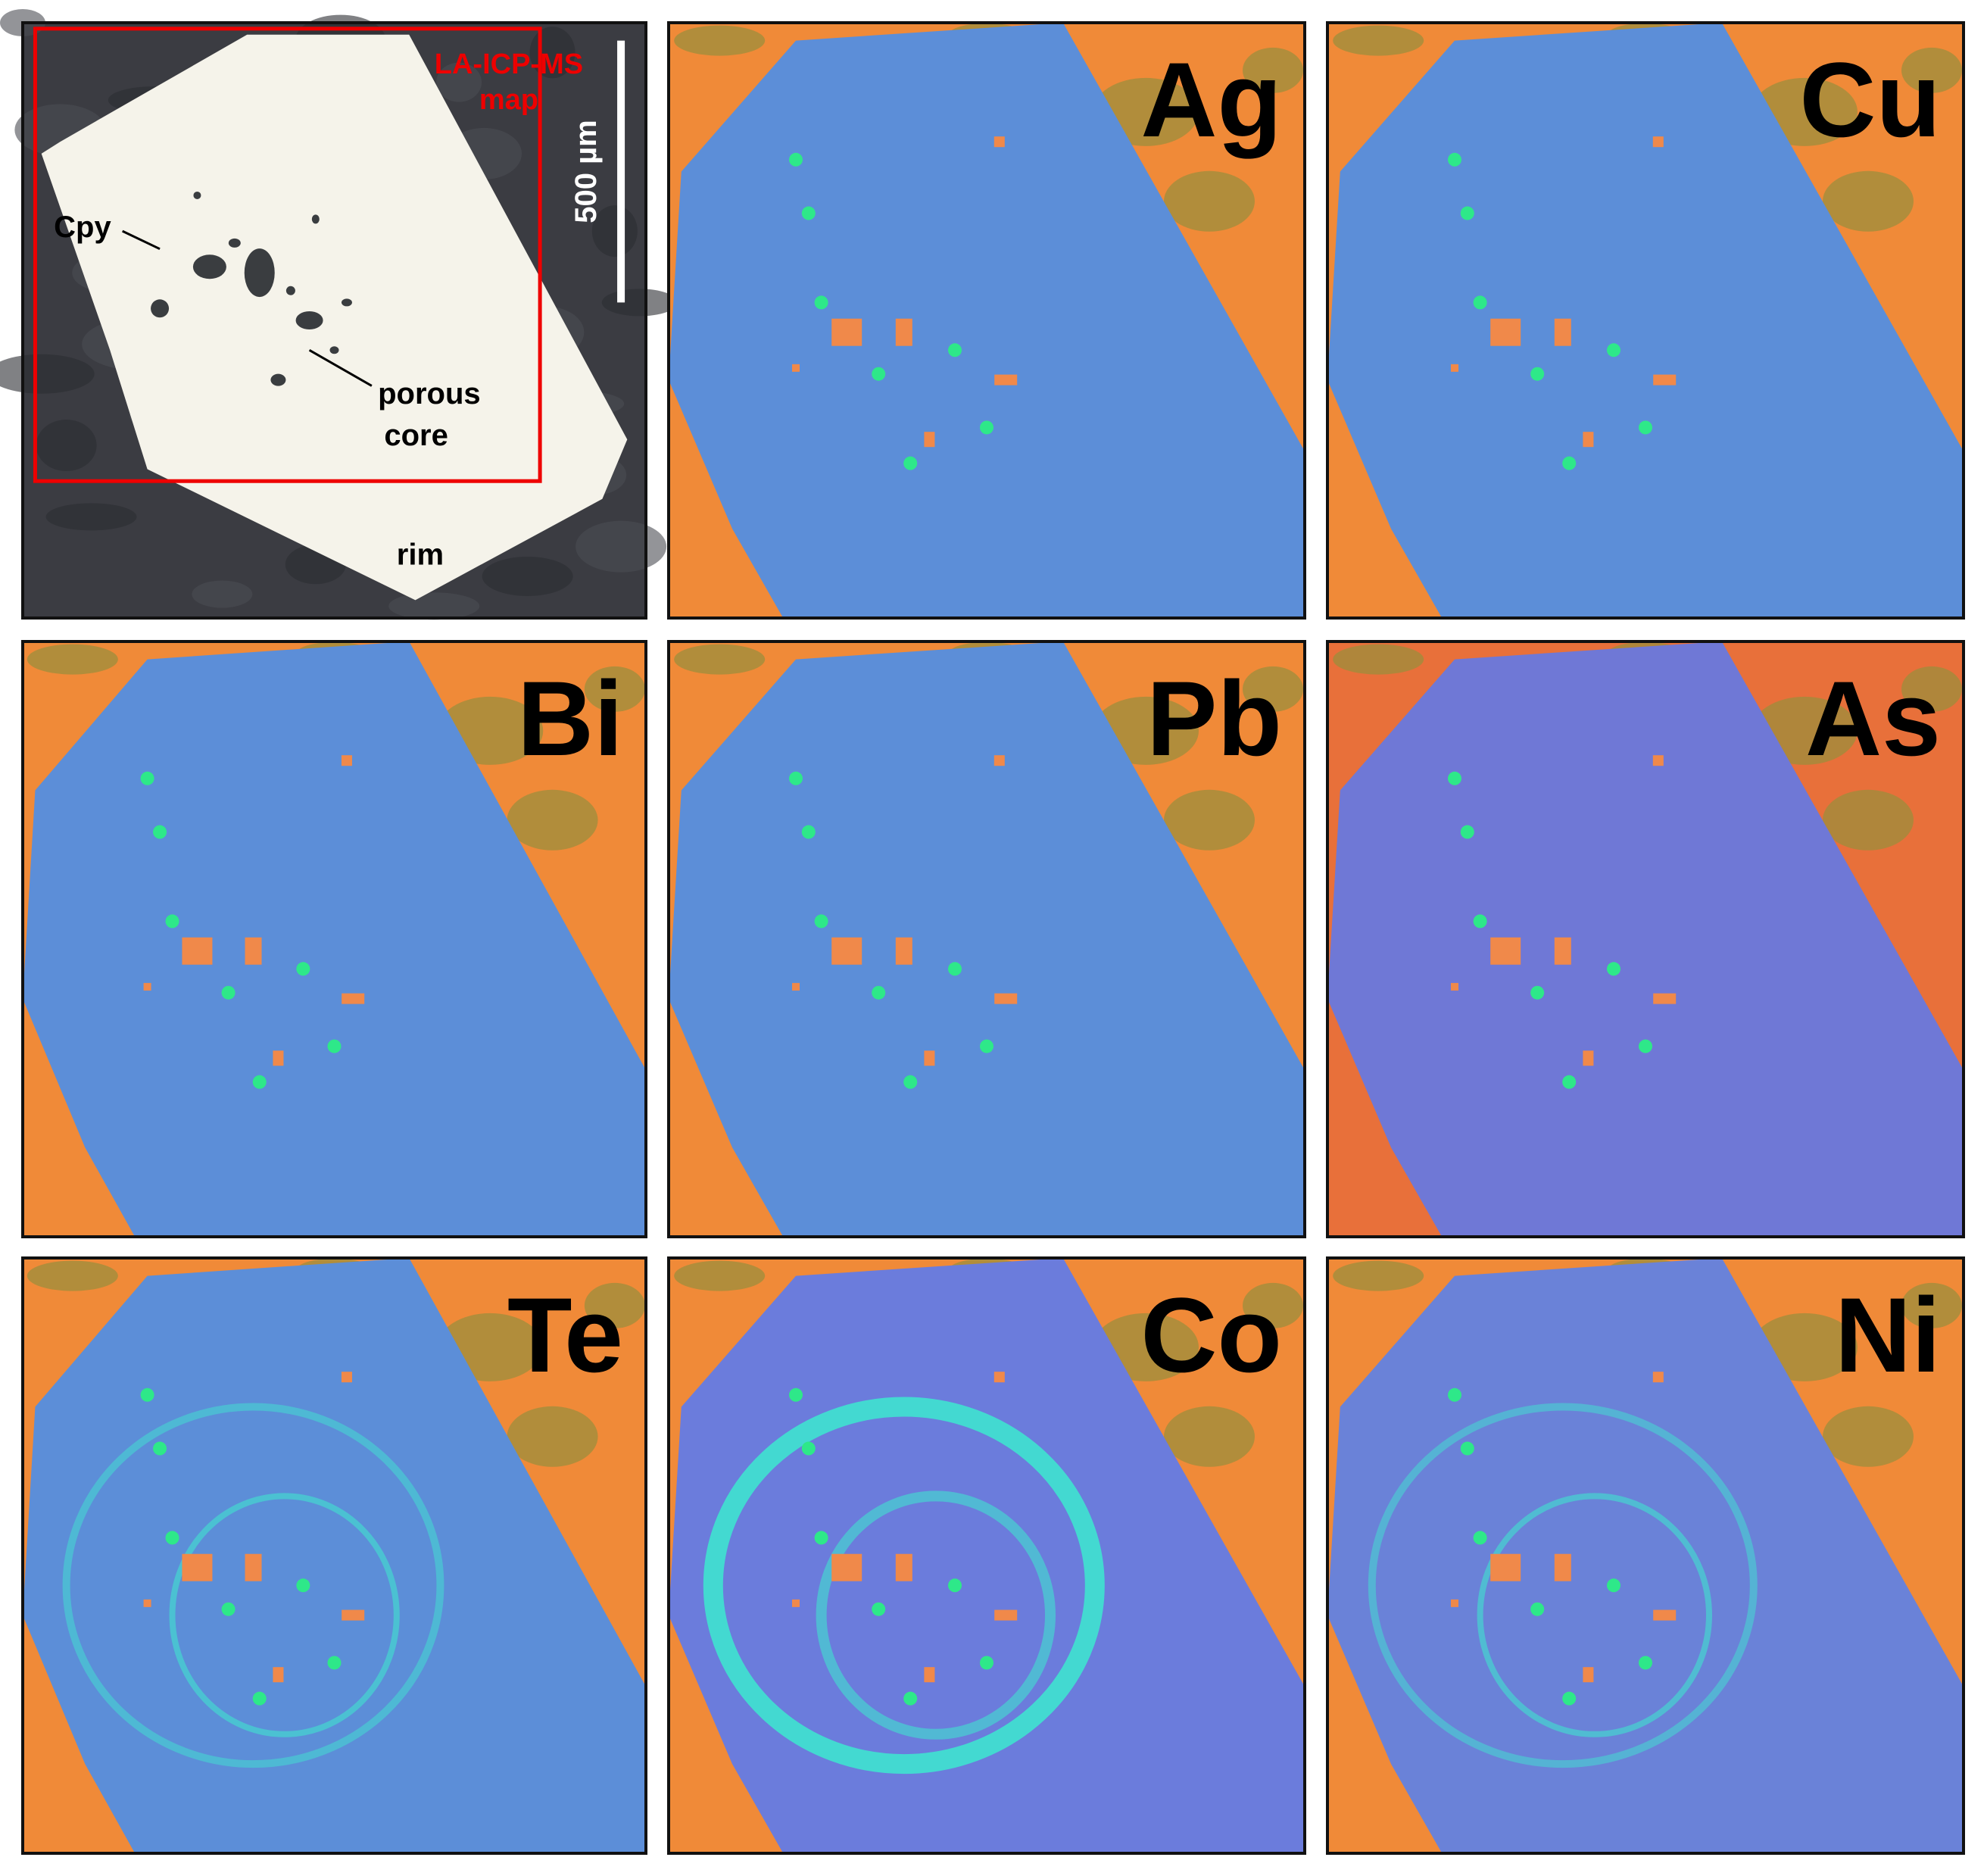  I want to click on element-map: Co, so click(986, 1556).